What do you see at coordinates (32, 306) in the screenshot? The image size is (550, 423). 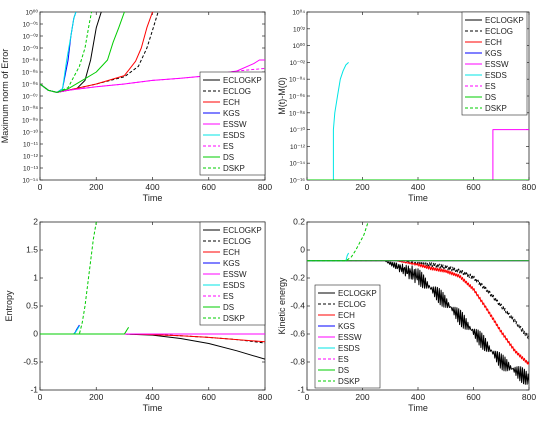 I see `y-tick-label: 0.5` at bounding box center [32, 306].